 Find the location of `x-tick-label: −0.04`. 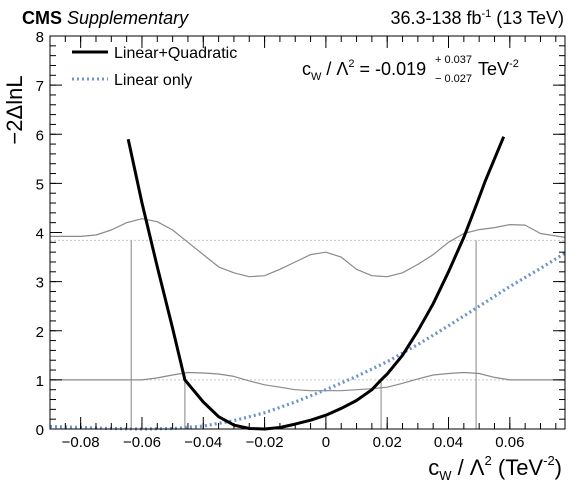

x-tick-label: −0.04 is located at coordinates (203, 442).